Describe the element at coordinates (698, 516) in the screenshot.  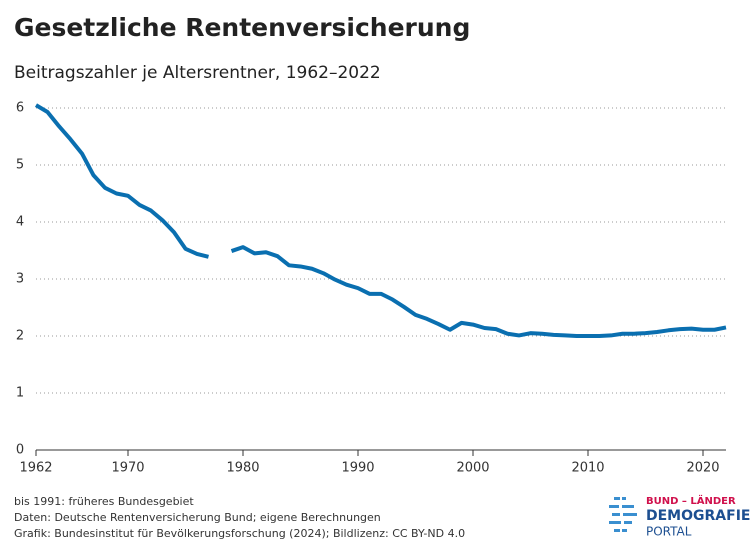
I see `logo-text: DEMOGRAFIE` at that location.